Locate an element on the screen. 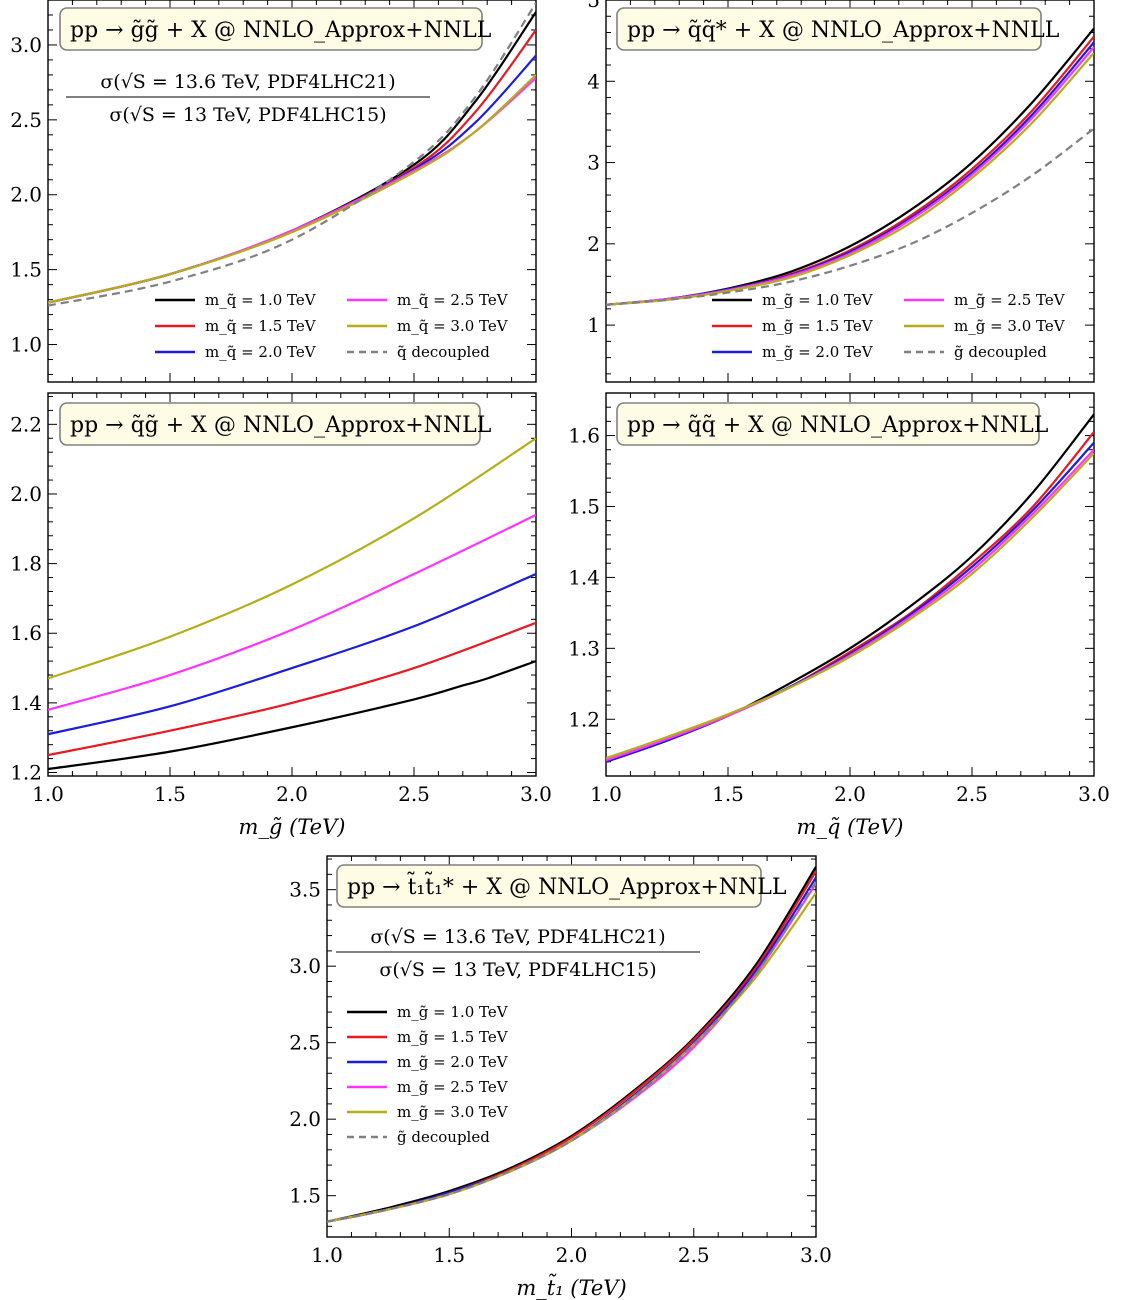 Image resolution: width=1121 pixels, height=1300 pixels. plot-frame is located at coordinates (850, 584).